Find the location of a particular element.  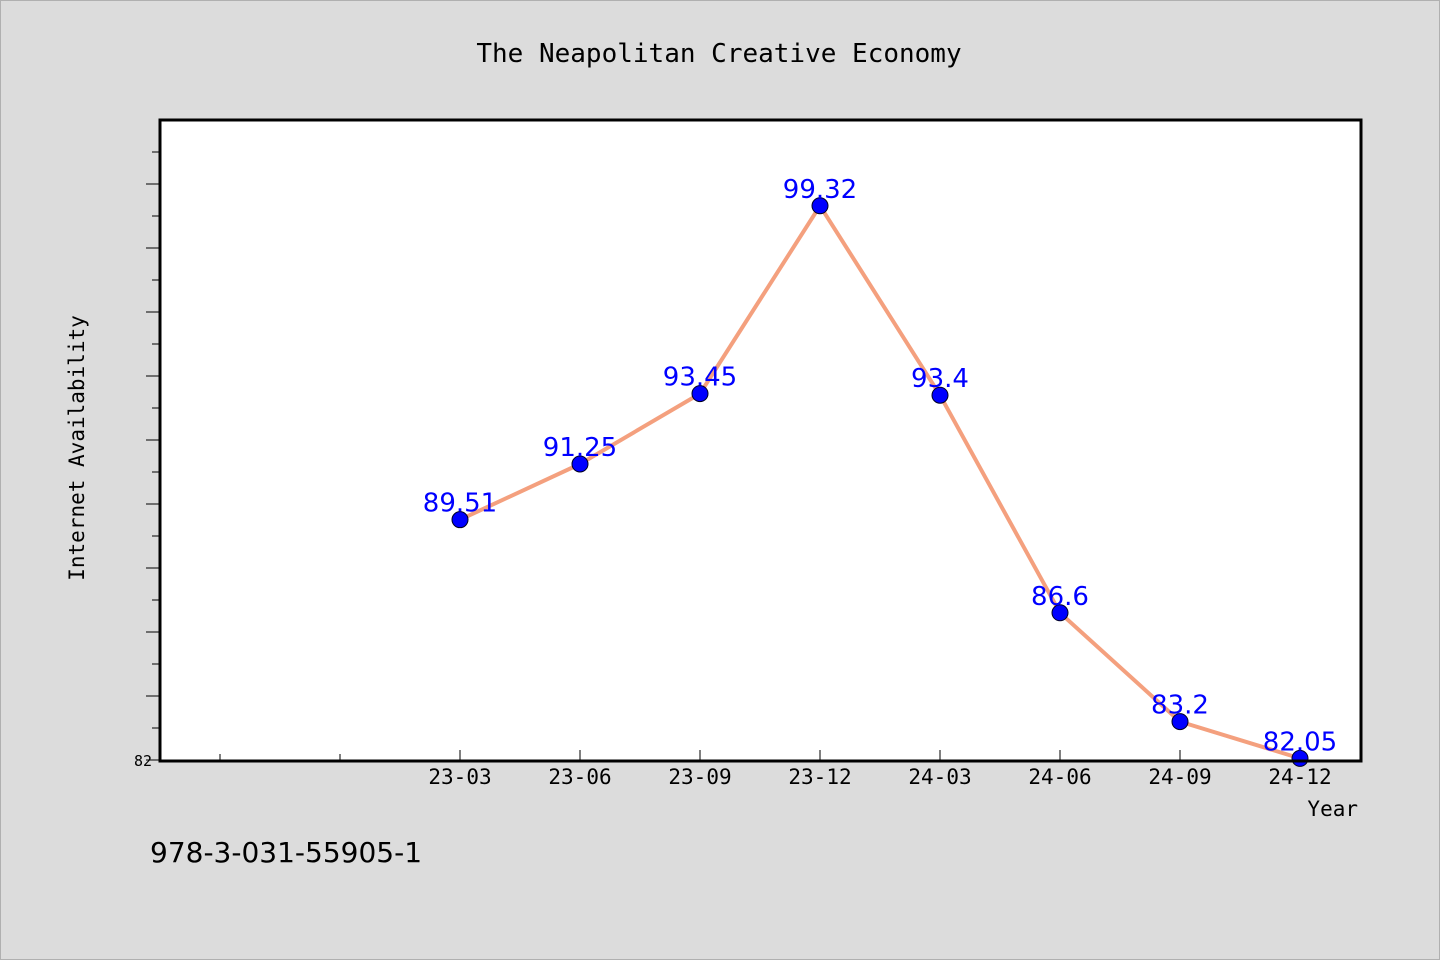

x-tick-label: 24-03 is located at coordinates (939, 777).